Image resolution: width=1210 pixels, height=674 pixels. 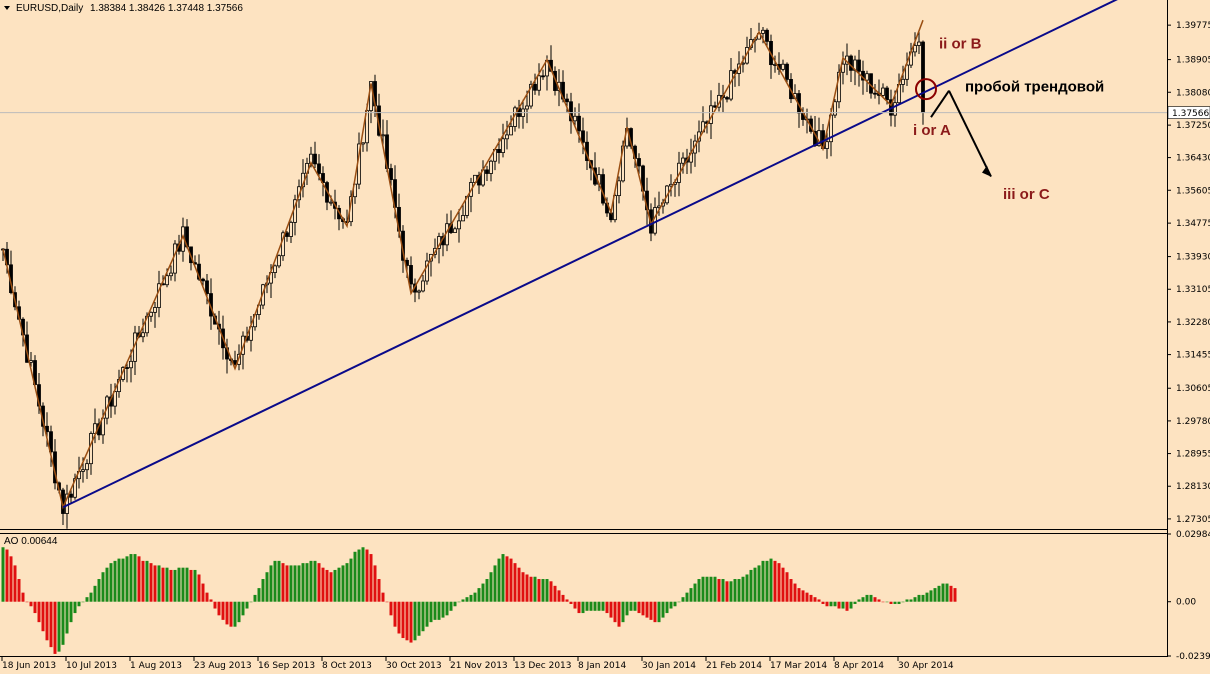 What do you see at coordinates (1026, 194) in the screenshot?
I see `label-iii-or-c: iii or C` at bounding box center [1026, 194].